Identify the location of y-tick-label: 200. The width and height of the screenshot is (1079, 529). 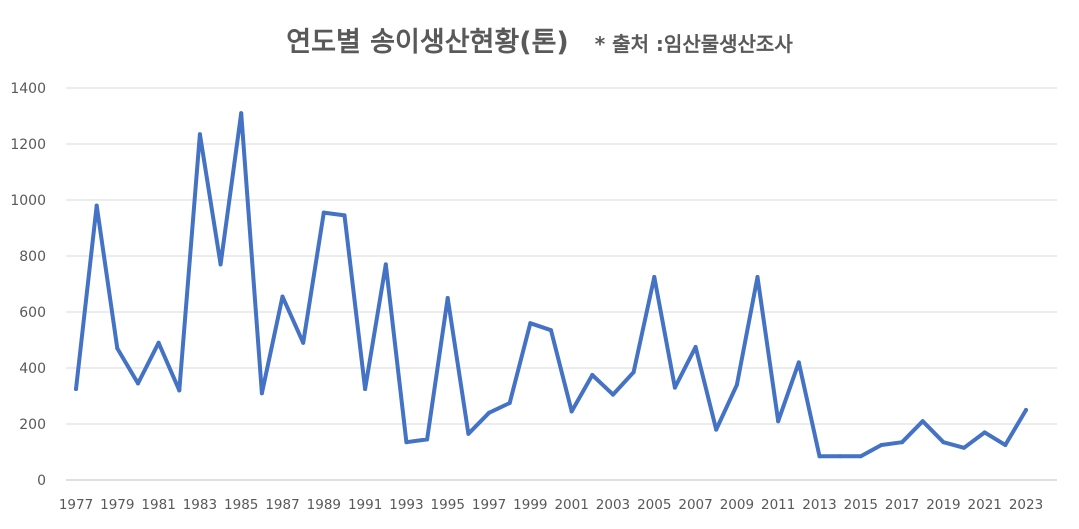
(32, 425).